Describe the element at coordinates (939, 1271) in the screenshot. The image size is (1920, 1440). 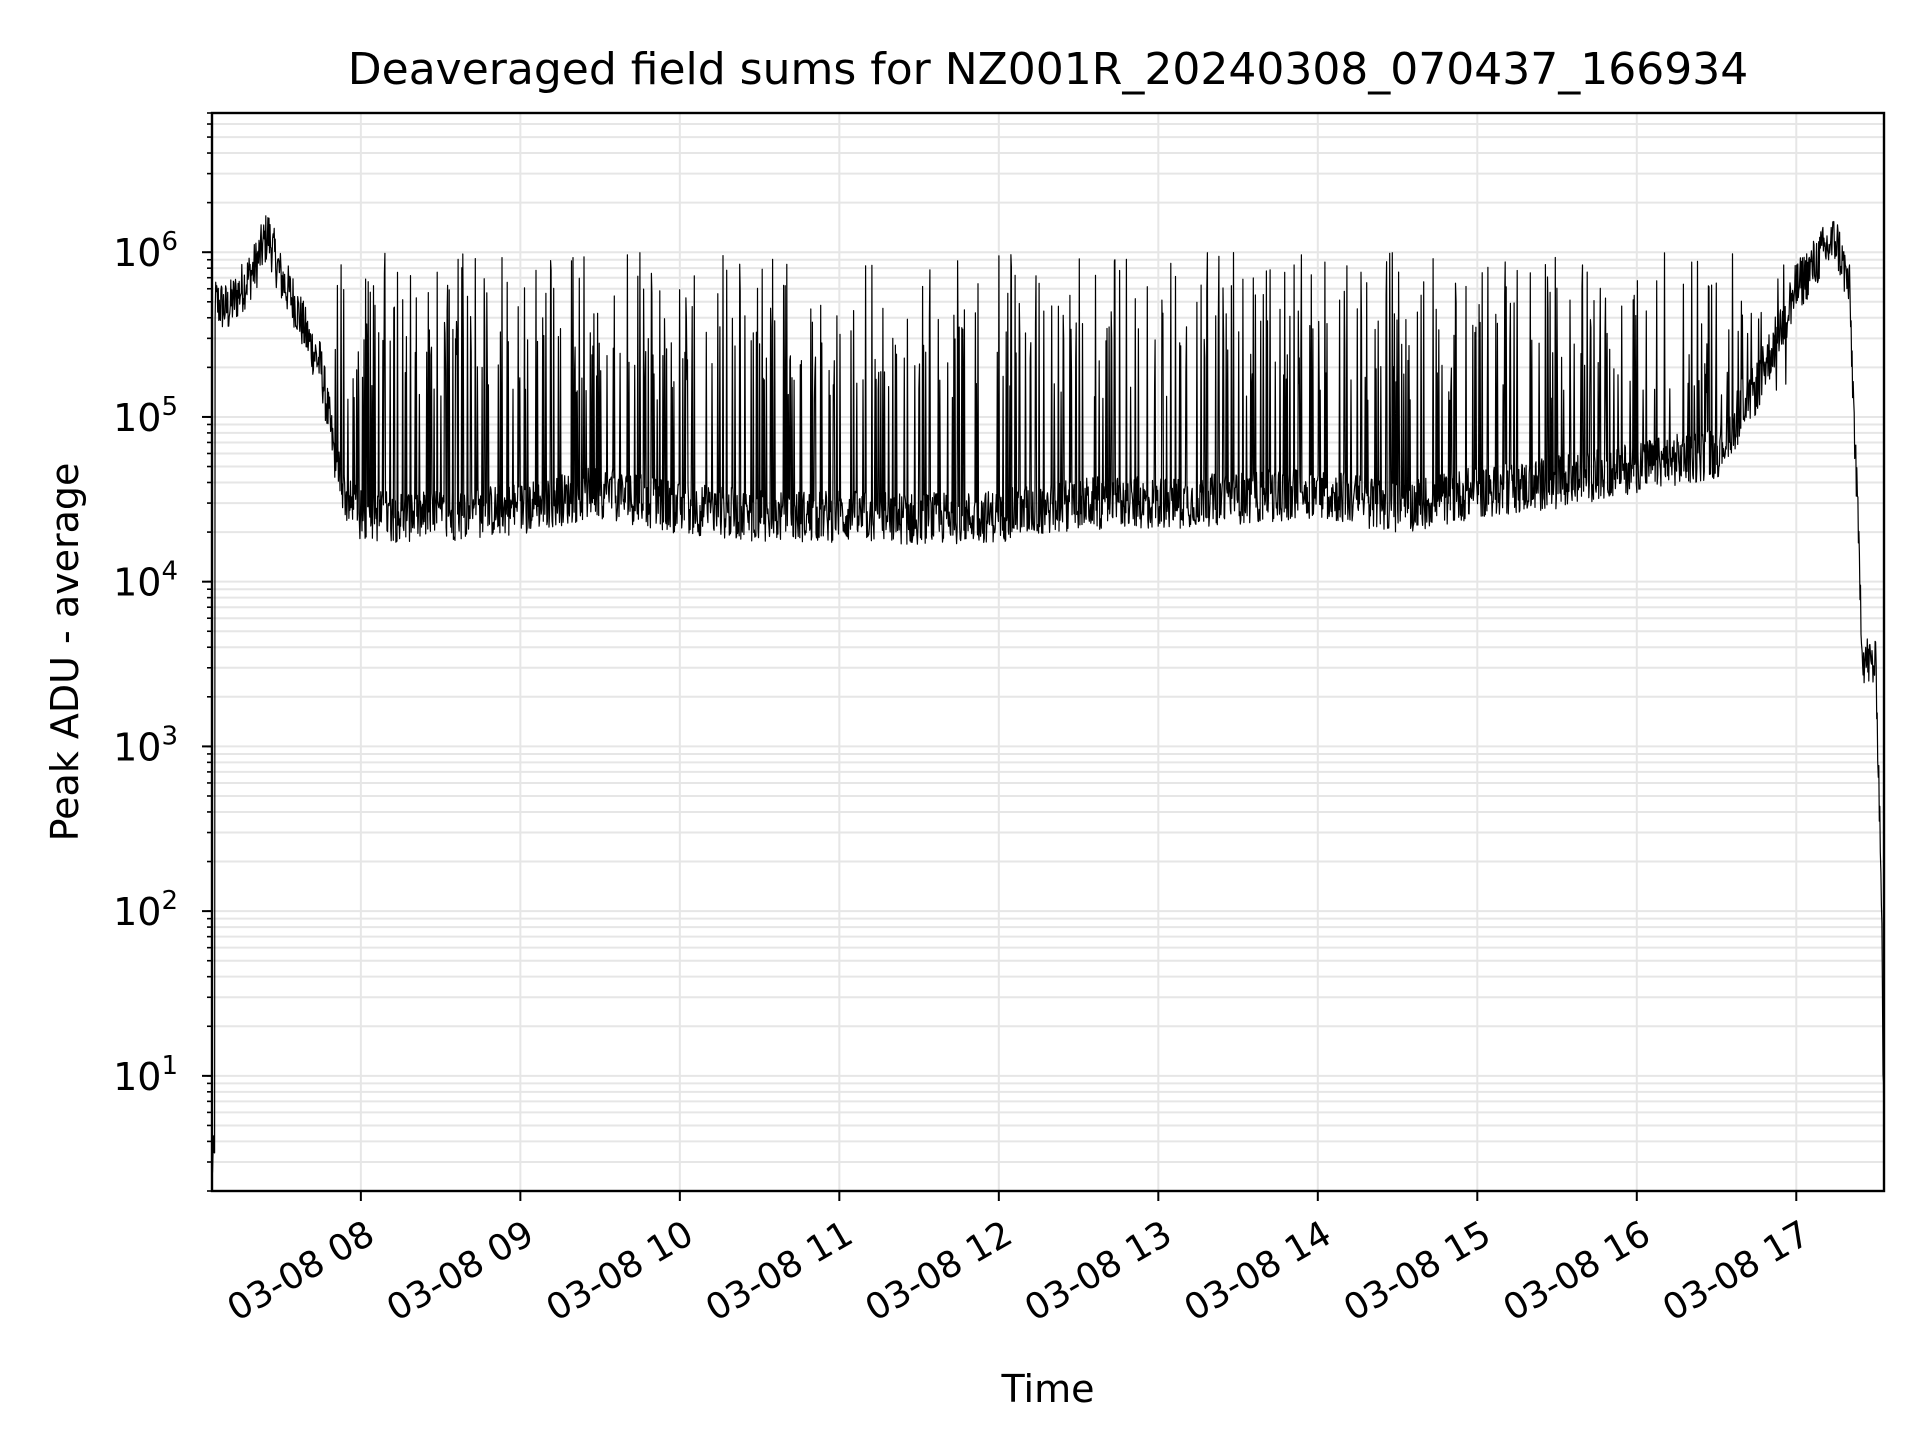
I see `x-tick-label: 03-08 12` at that location.